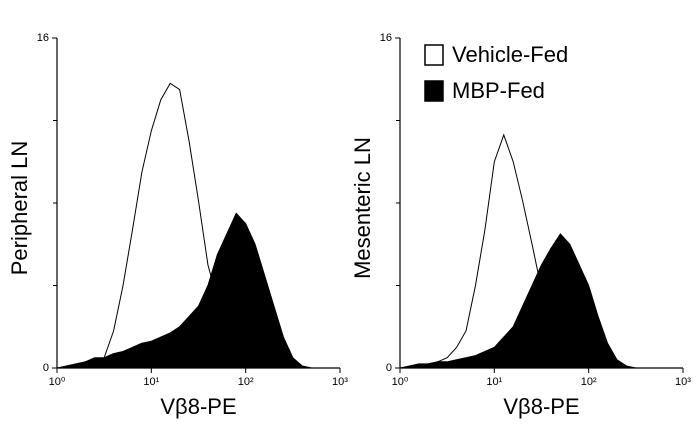 The image size is (700, 439). What do you see at coordinates (510, 54) in the screenshot?
I see `legend-label: Vehicle-Fed` at bounding box center [510, 54].